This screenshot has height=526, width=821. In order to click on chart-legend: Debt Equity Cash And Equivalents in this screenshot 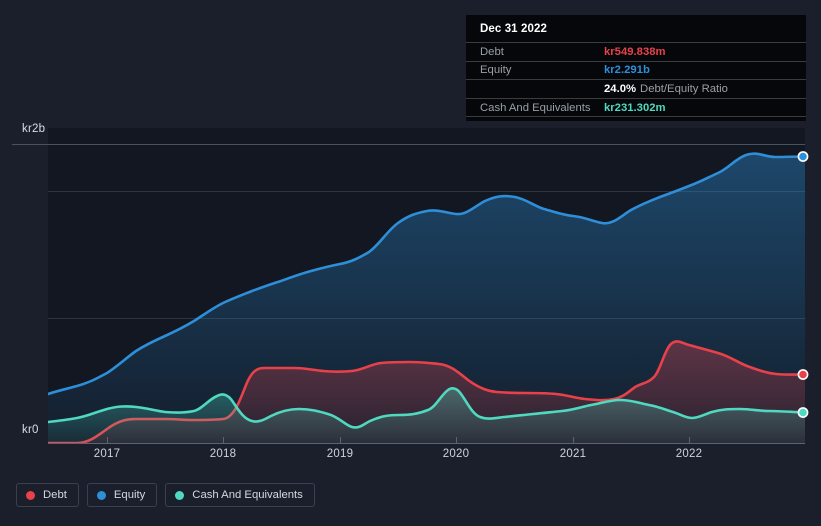, I will do `click(165, 495)`.